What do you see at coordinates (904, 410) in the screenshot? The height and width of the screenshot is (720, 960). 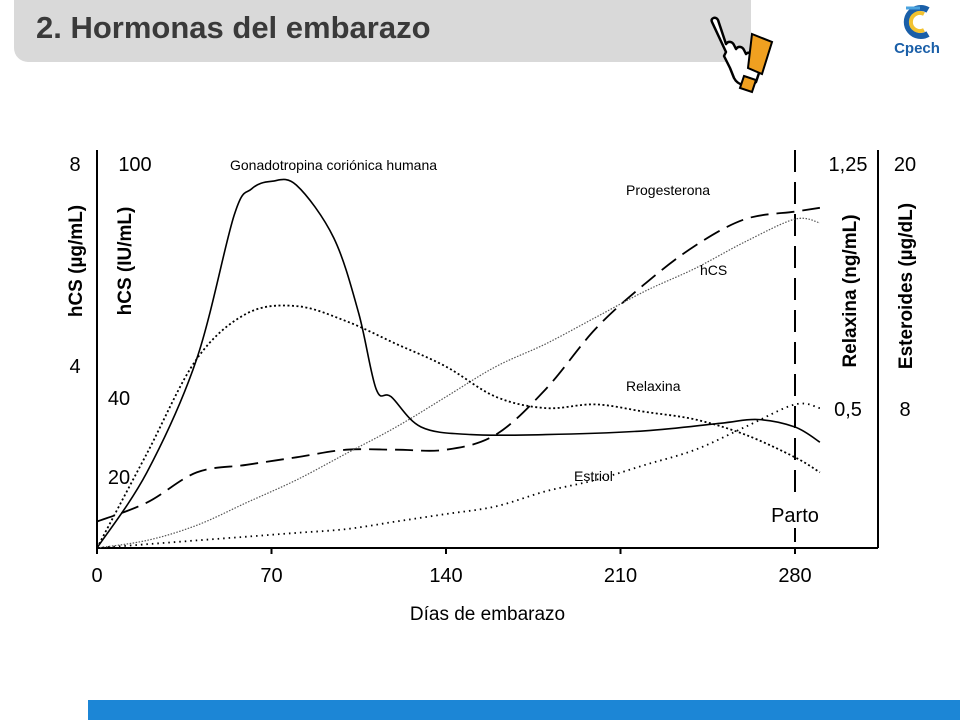 I see `y-tick-label-esteroides: 8` at bounding box center [904, 410].